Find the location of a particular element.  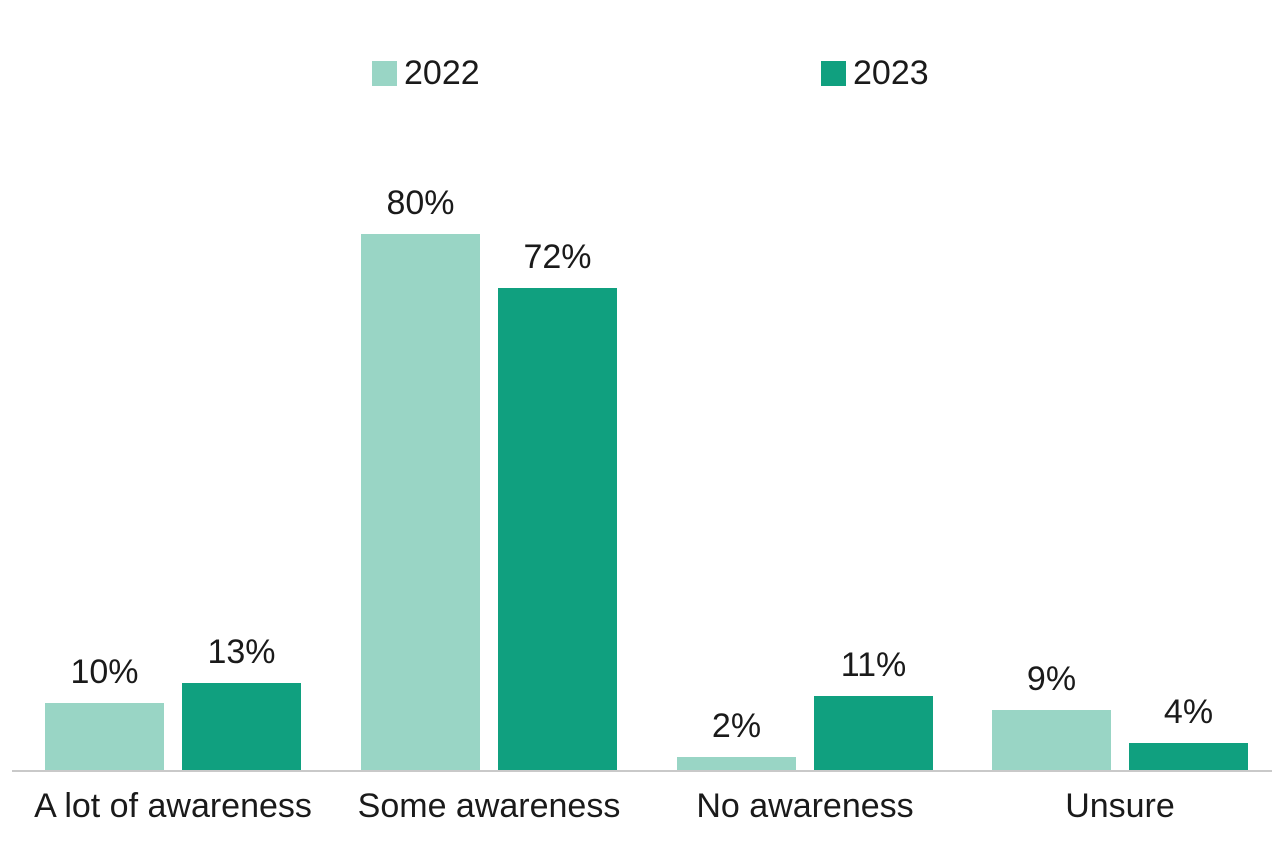

legend-swatch-2023 is located at coordinates (833, 73).